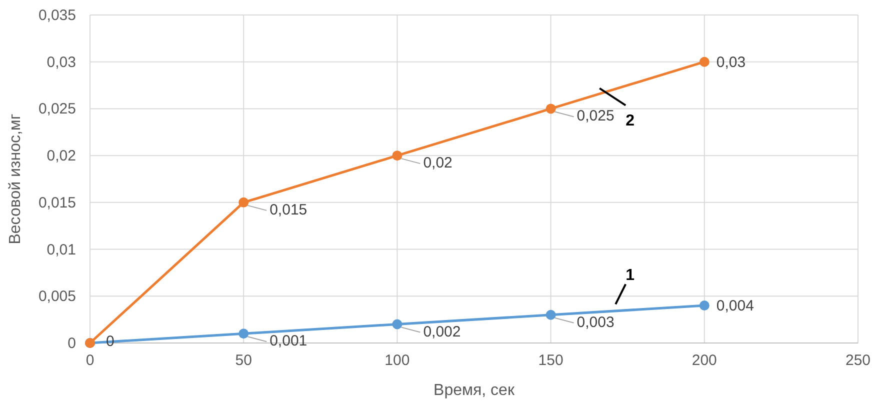 The image size is (878, 405). I want to click on y-tick-label: 0,01, so click(61, 249).